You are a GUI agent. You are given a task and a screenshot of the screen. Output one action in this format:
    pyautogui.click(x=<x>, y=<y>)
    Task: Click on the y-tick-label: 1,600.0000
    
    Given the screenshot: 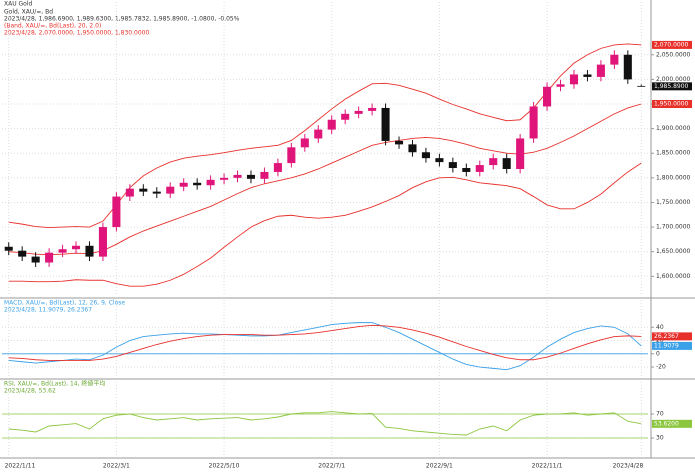 What is the action you would take?
    pyautogui.click(x=673, y=276)
    